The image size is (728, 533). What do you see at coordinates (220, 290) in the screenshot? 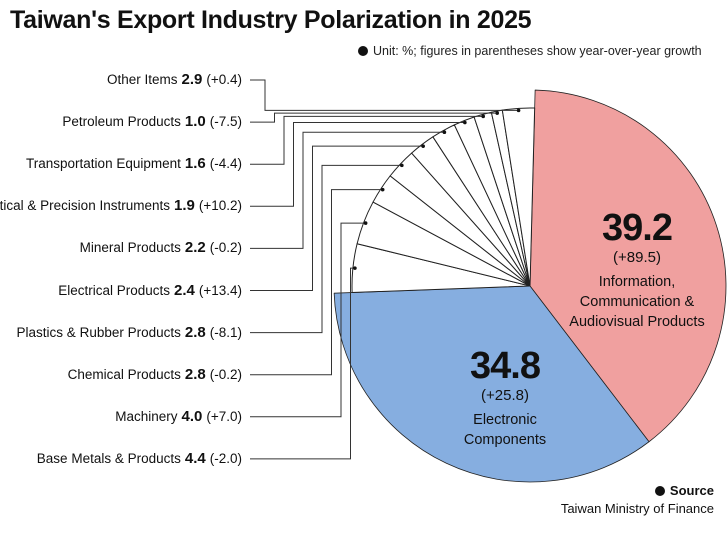
I see `slice-growth: (+13.4)` at bounding box center [220, 290].